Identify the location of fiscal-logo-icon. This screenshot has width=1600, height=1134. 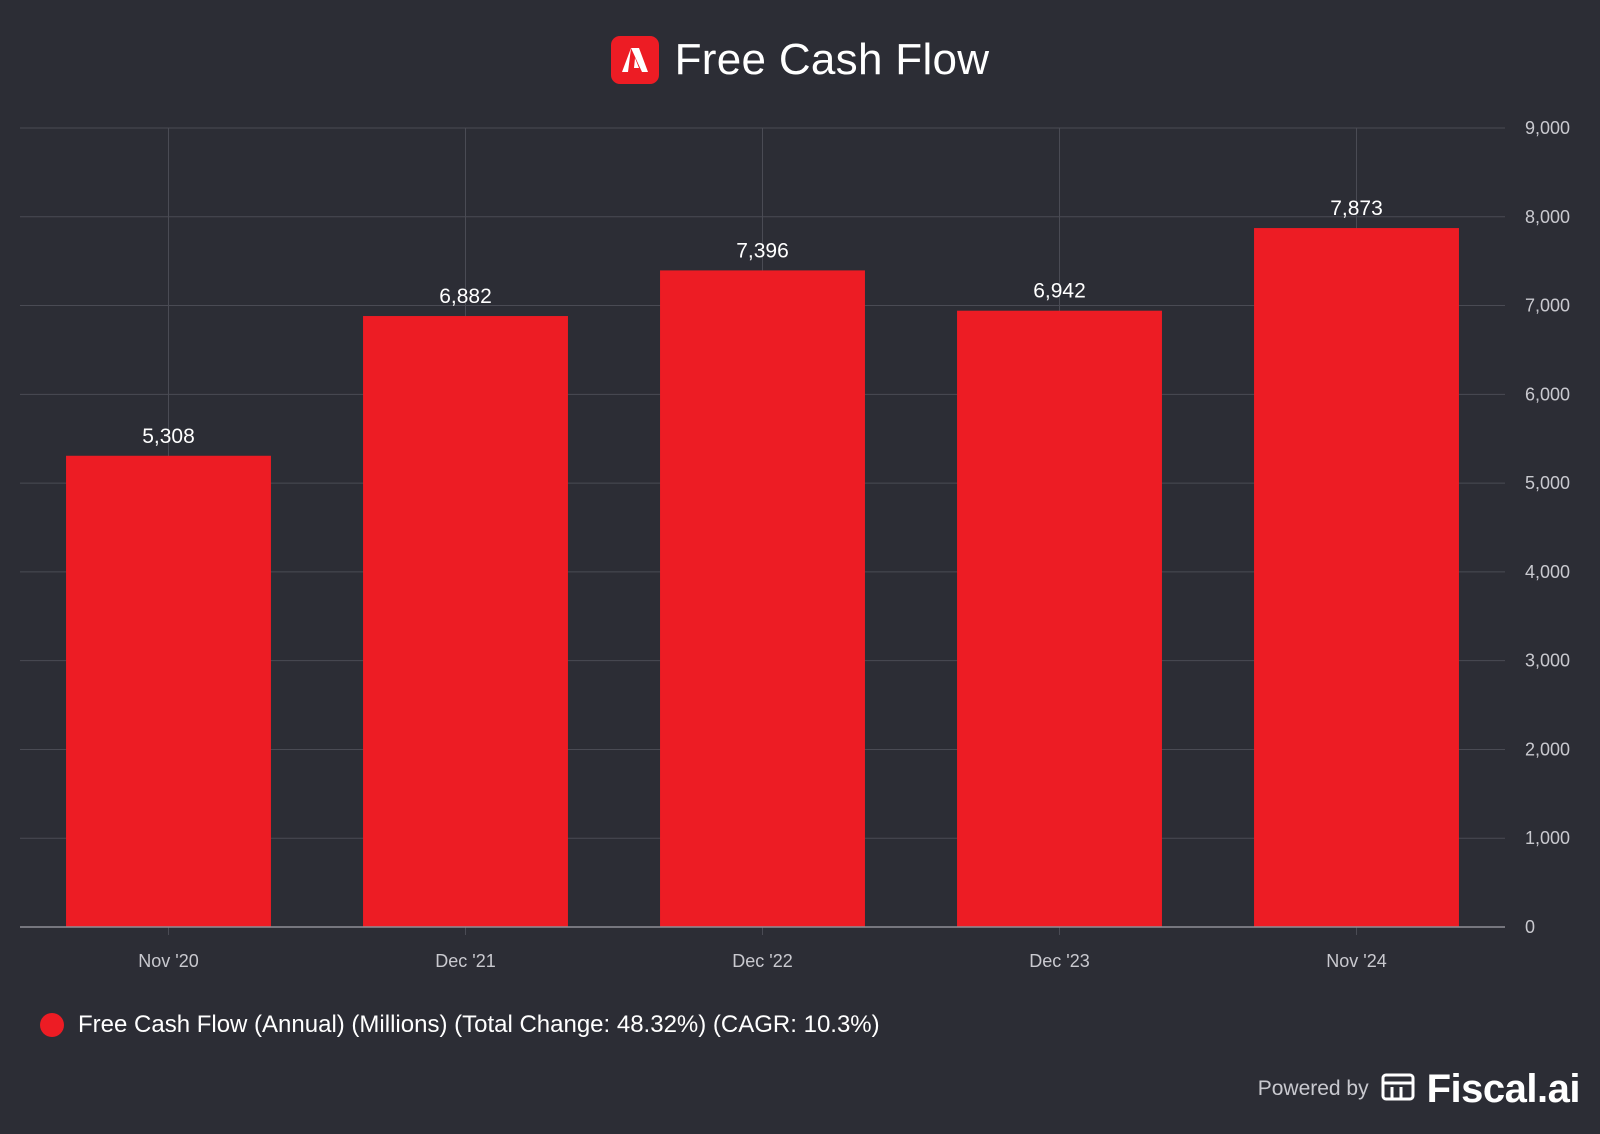
(1398, 1087).